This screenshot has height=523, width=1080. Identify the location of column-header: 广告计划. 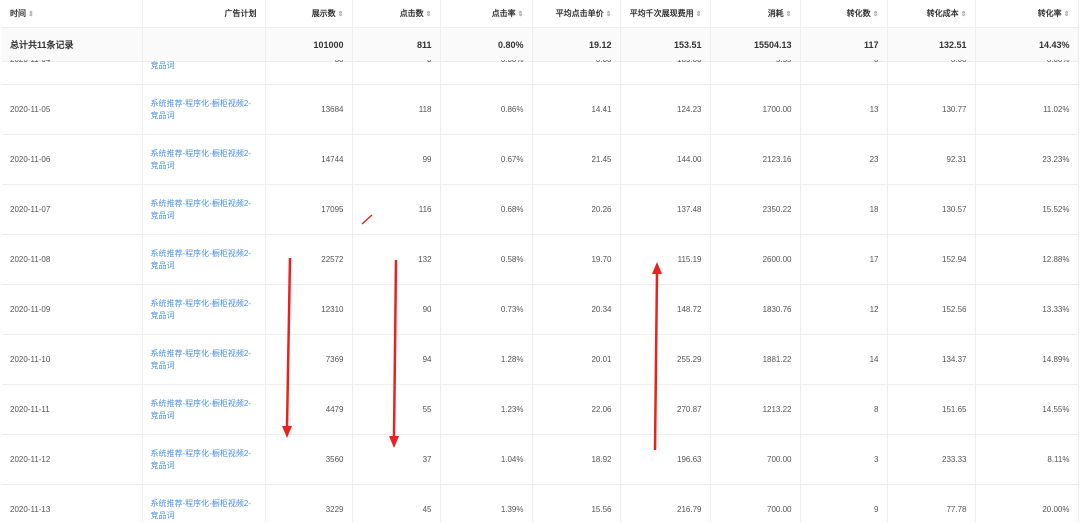
(204, 14).